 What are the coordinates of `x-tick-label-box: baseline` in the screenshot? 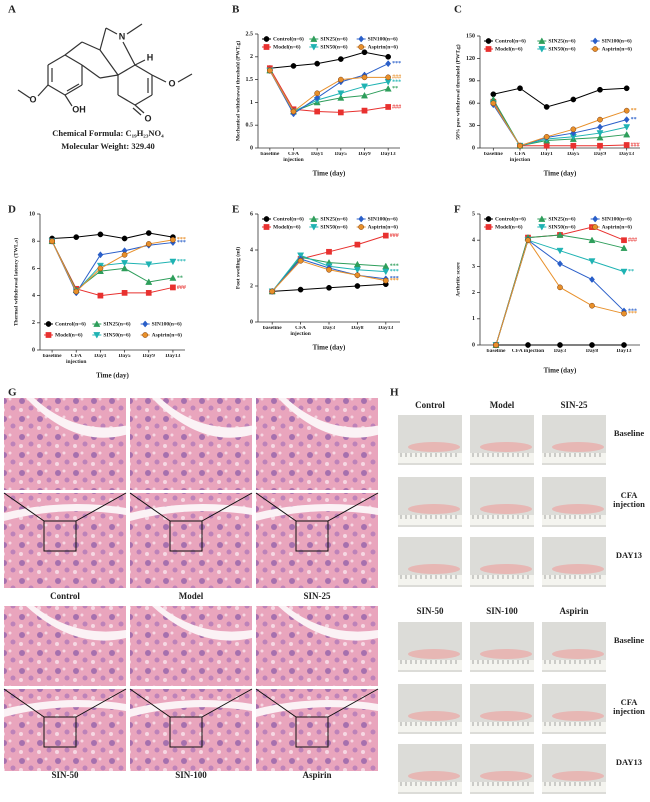 It's located at (496, 351).